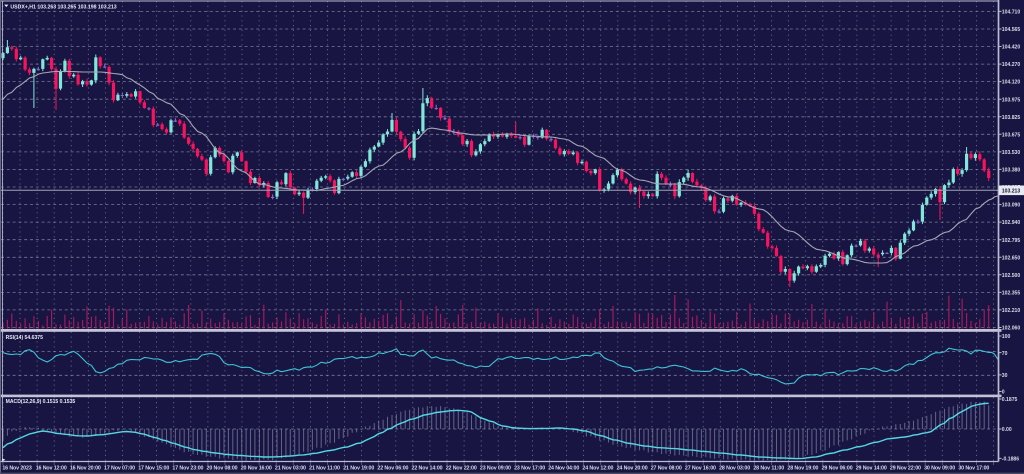 The image size is (1024, 474). I want to click on svg-text: 30 Nov 17:00, so click(973, 468).